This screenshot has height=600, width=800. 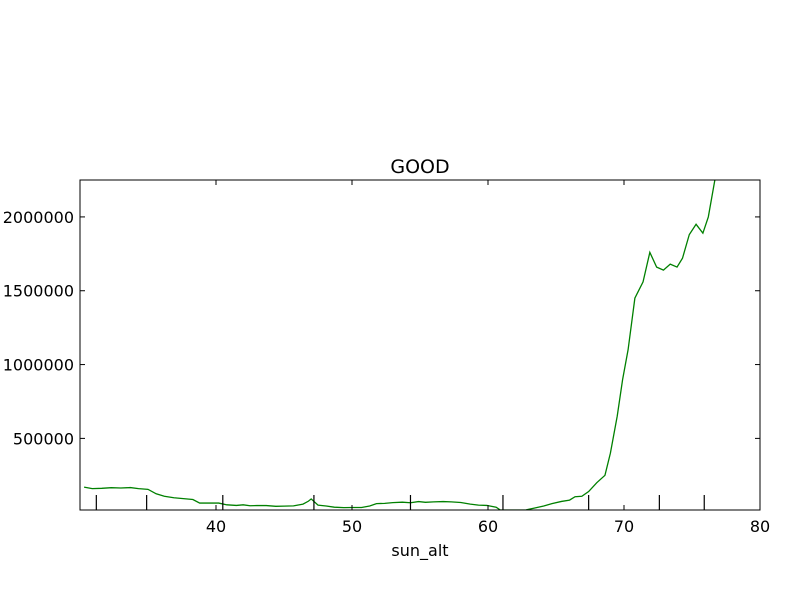 I want to click on rug-marks, so click(x=400, y=502).